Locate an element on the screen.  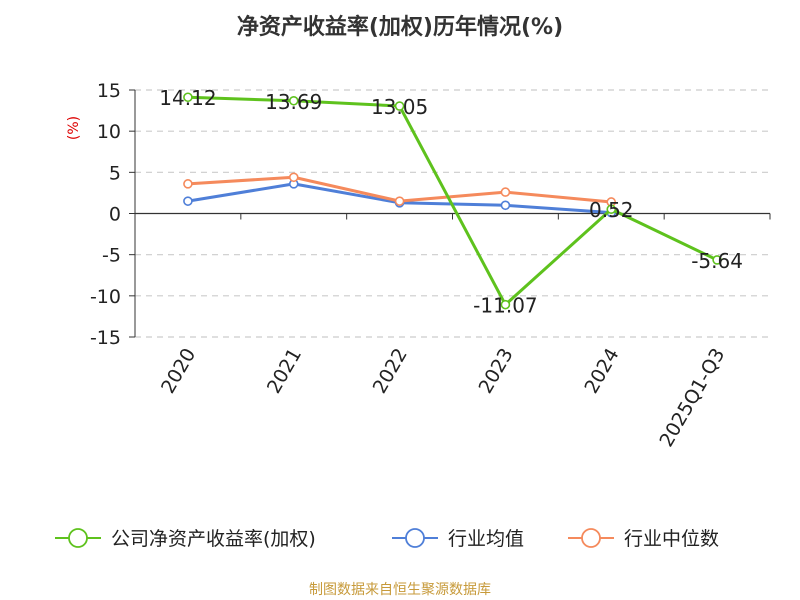
data-label: 0.52 is located at coordinates (611, 210).